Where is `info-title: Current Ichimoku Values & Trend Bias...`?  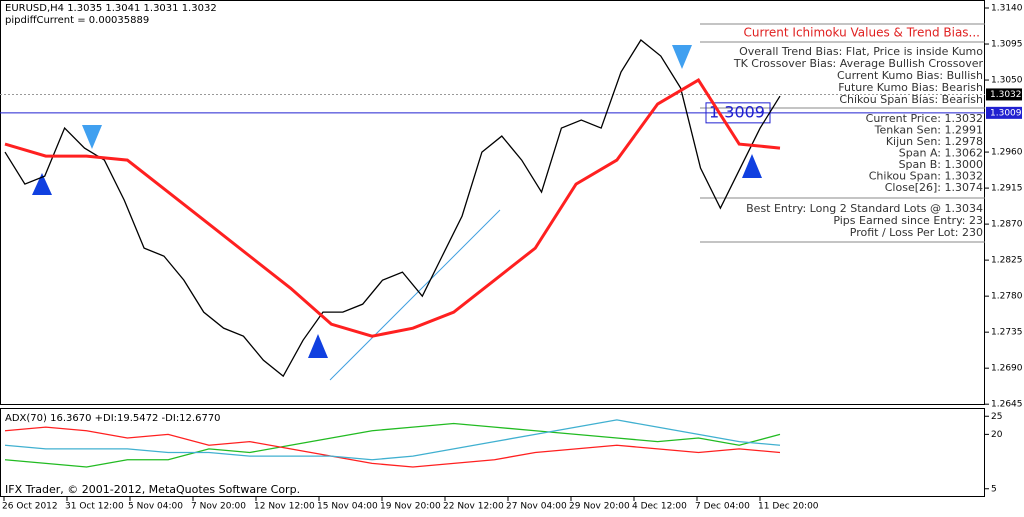 info-title: Current Ichimoku Values & Trend Bias... is located at coordinates (862, 33).